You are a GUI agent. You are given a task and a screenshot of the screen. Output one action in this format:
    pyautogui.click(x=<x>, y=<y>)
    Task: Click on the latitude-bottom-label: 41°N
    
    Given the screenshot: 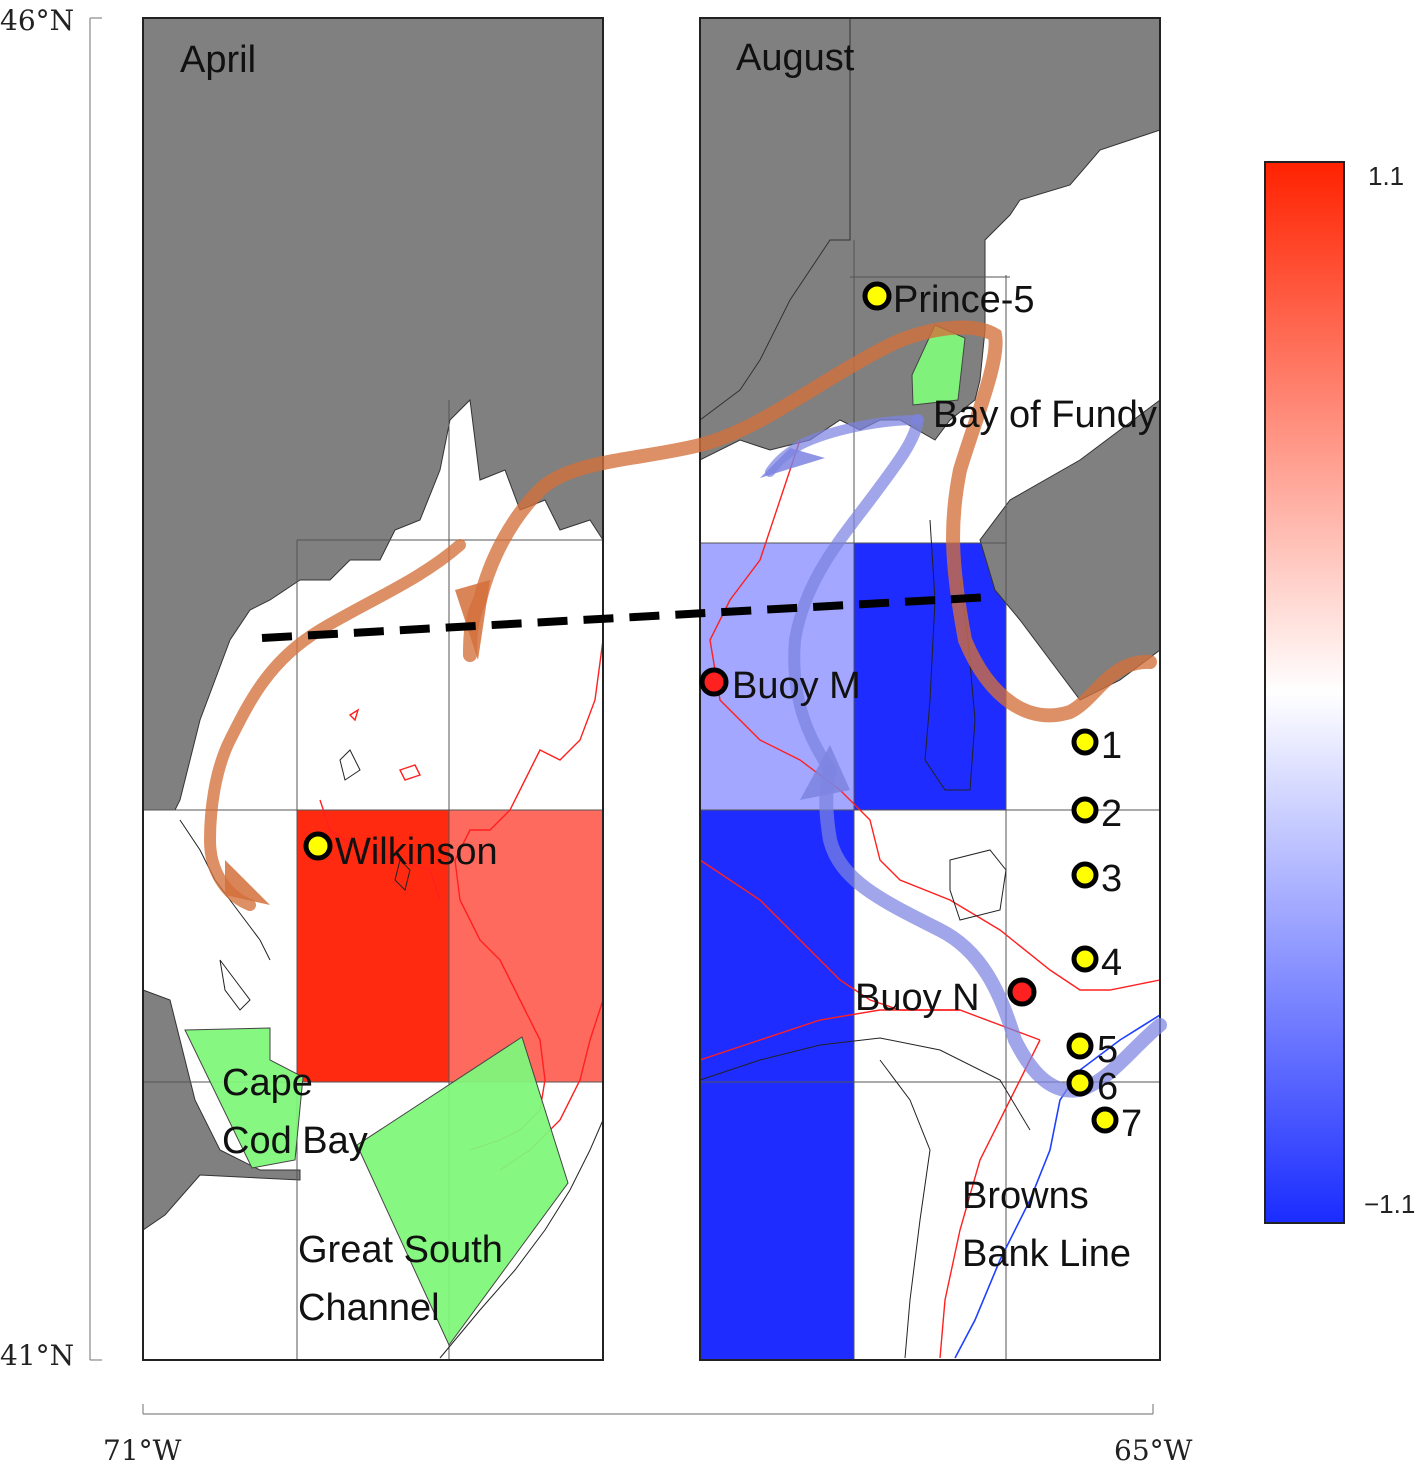 What is the action you would take?
    pyautogui.click(x=37, y=1355)
    